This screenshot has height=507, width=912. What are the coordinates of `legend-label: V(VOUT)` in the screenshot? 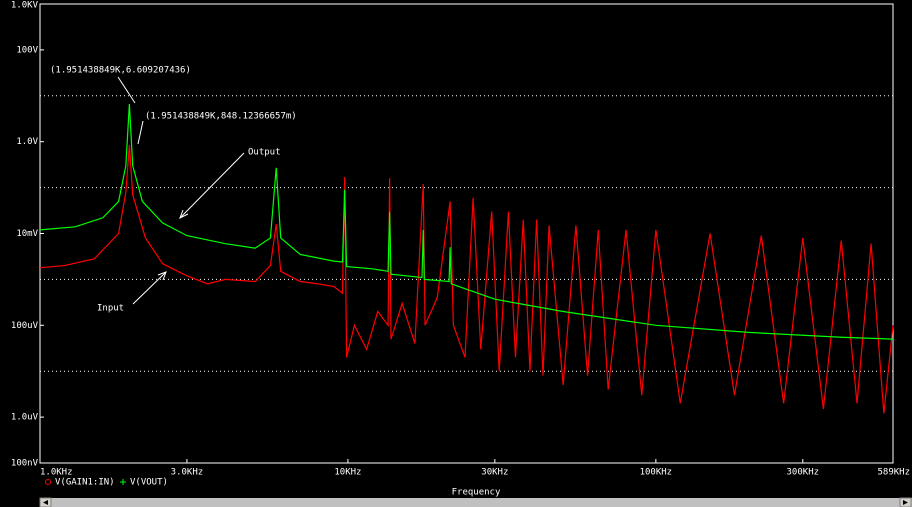 It's located at (149, 483).